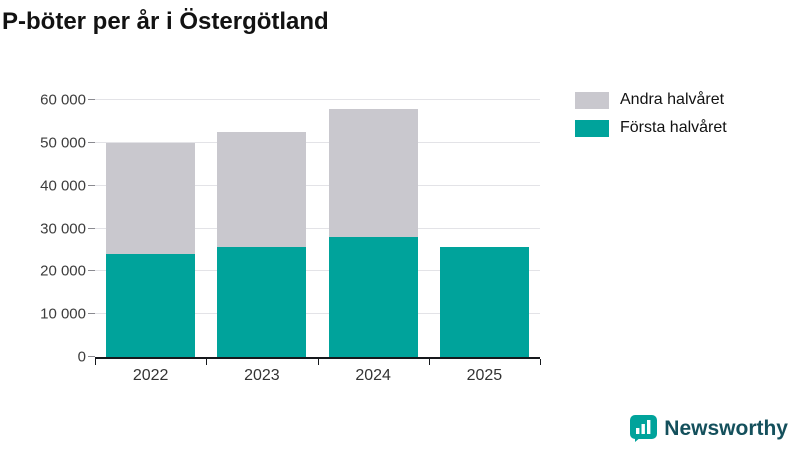 Image resolution: width=800 pixels, height=450 pixels. I want to click on legend-label-andra-halvaret: Andra halvåret, so click(672, 99).